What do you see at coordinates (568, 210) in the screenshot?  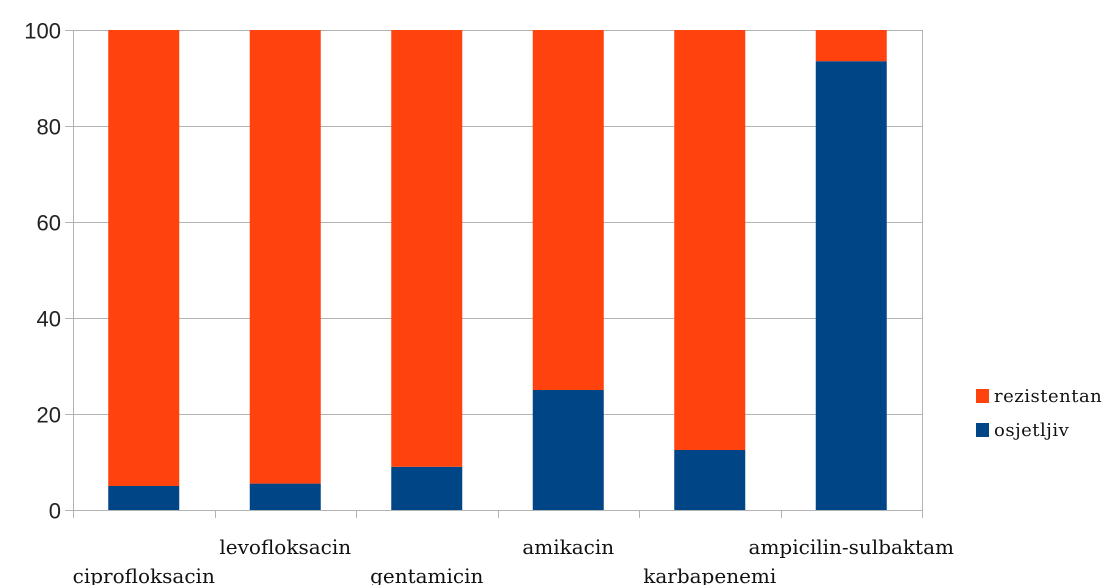 I see `bar-rezistentan-amikacin` at bounding box center [568, 210].